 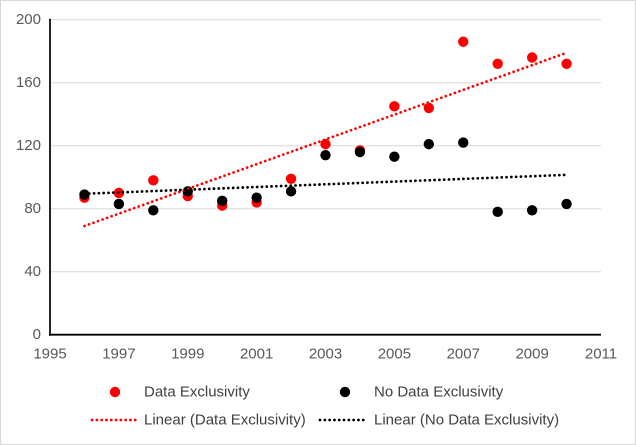 What do you see at coordinates (439, 392) in the screenshot?
I see `legend-label-no-data-exclusivity: No Data Exclusivity` at bounding box center [439, 392].